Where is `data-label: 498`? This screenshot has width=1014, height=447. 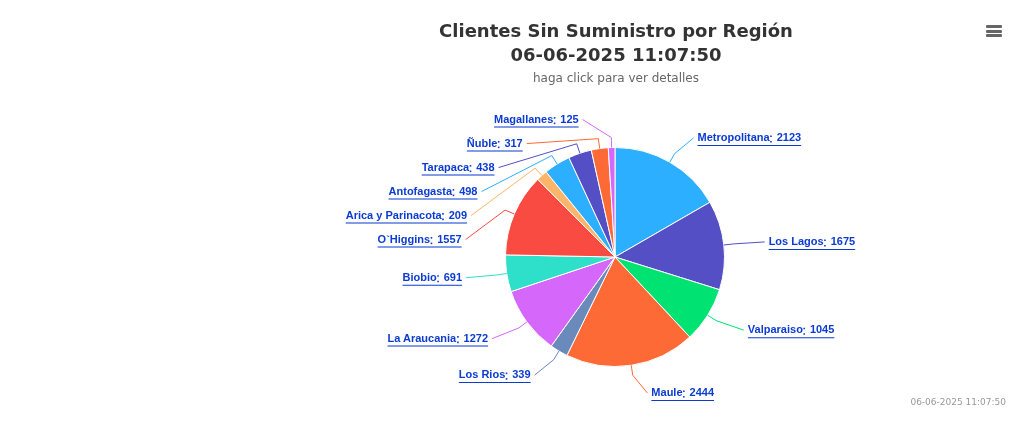 data-label: 498 is located at coordinates (468, 190).